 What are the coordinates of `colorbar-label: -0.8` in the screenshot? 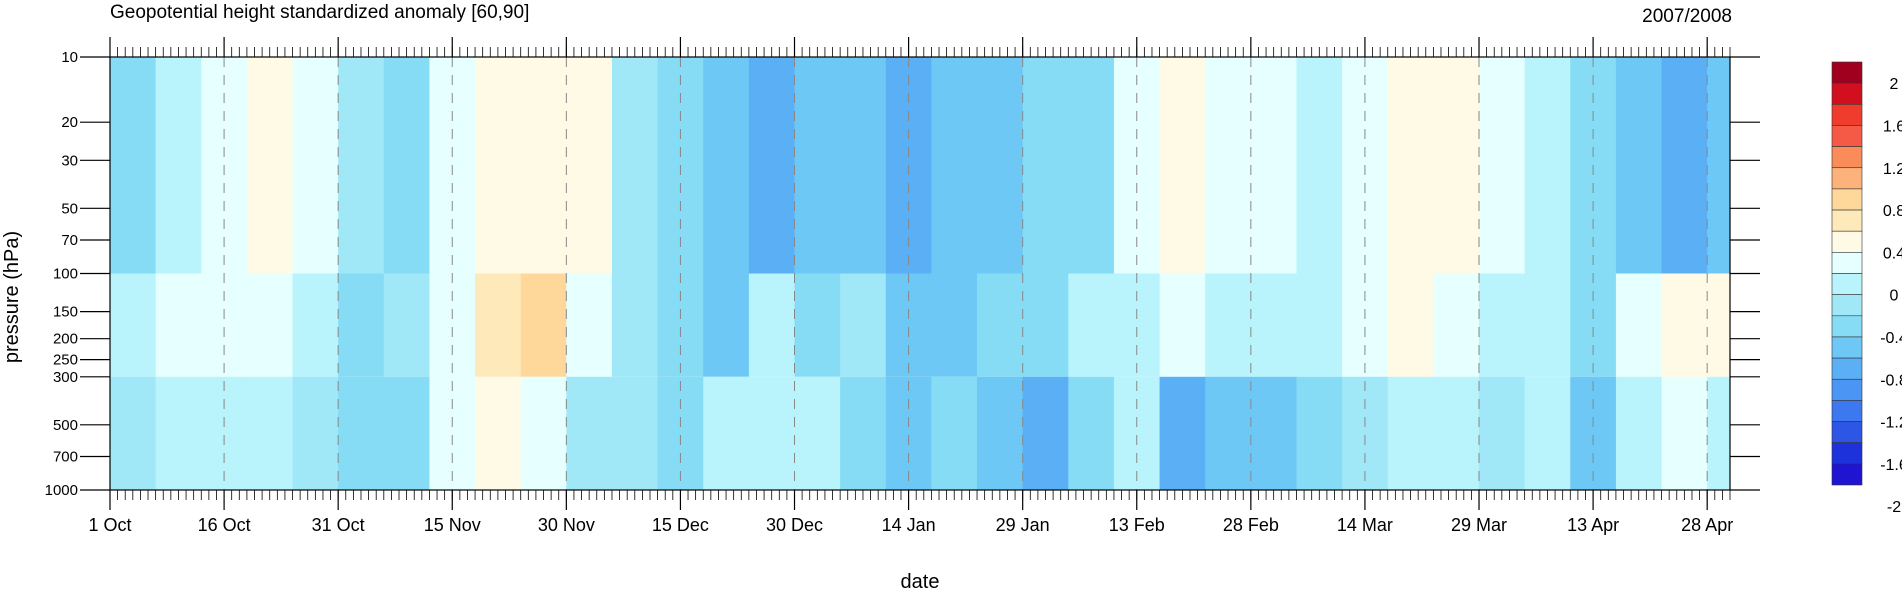 It's located at (1891, 380).